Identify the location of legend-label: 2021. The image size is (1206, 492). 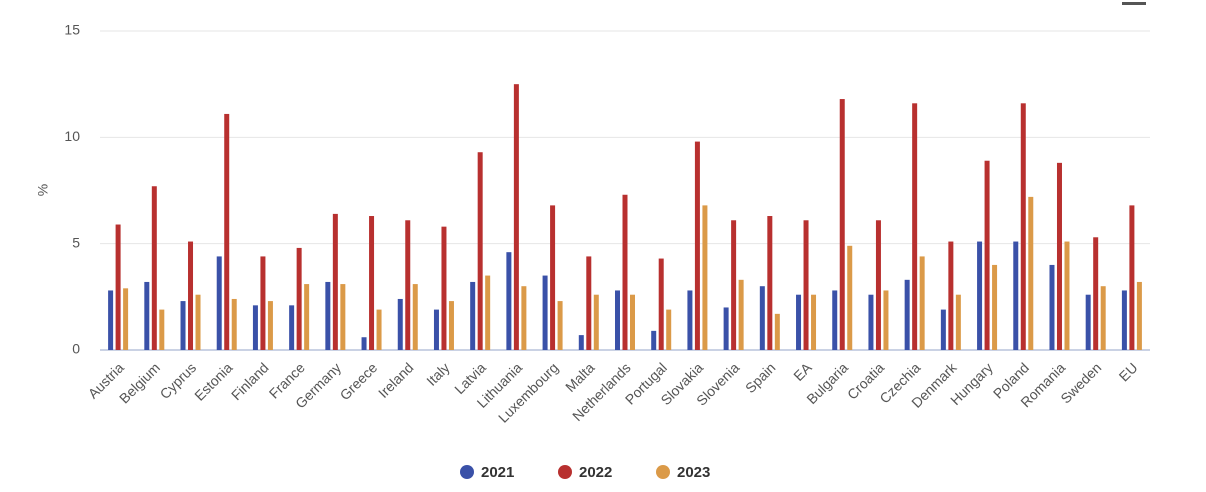
(497, 472).